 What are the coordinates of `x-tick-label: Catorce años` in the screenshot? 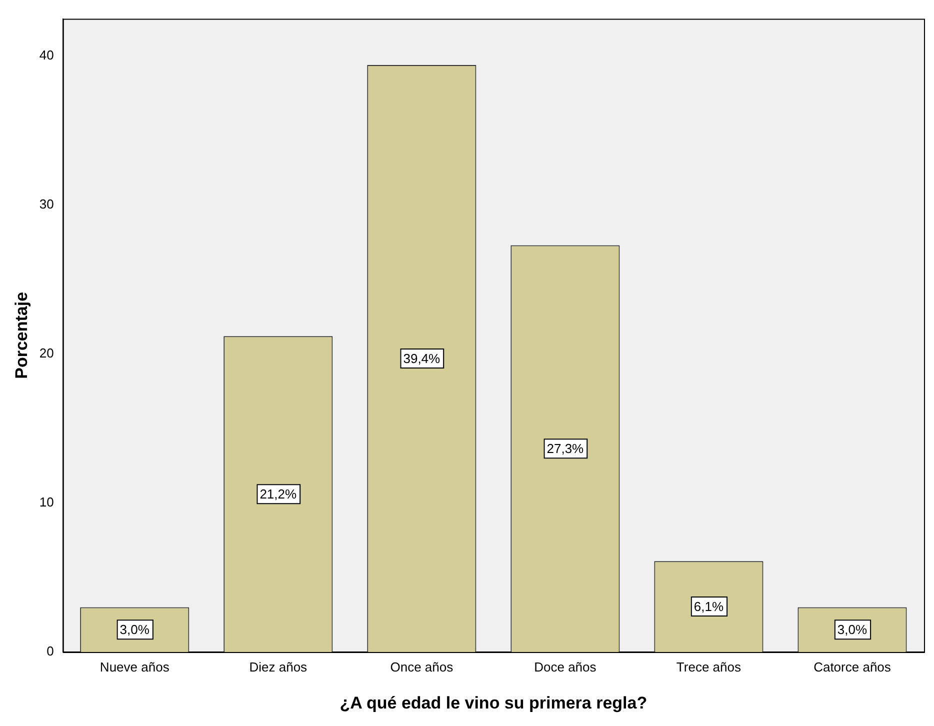 It's located at (853, 666).